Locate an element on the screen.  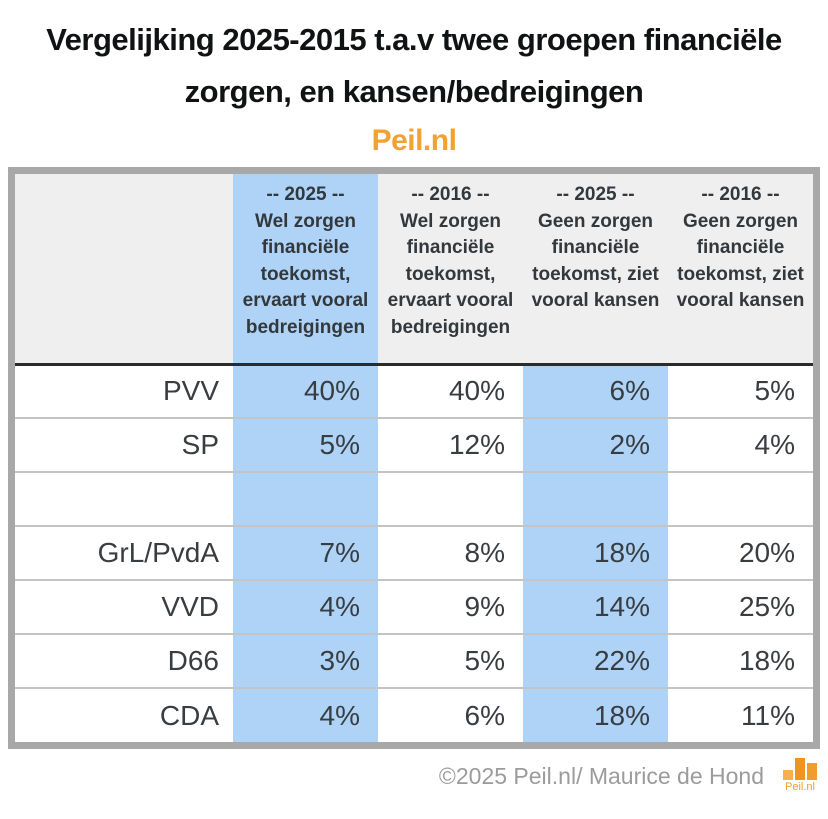
table-row-pvv: PVV 40% 40% 6% 5% is located at coordinates (414, 391).